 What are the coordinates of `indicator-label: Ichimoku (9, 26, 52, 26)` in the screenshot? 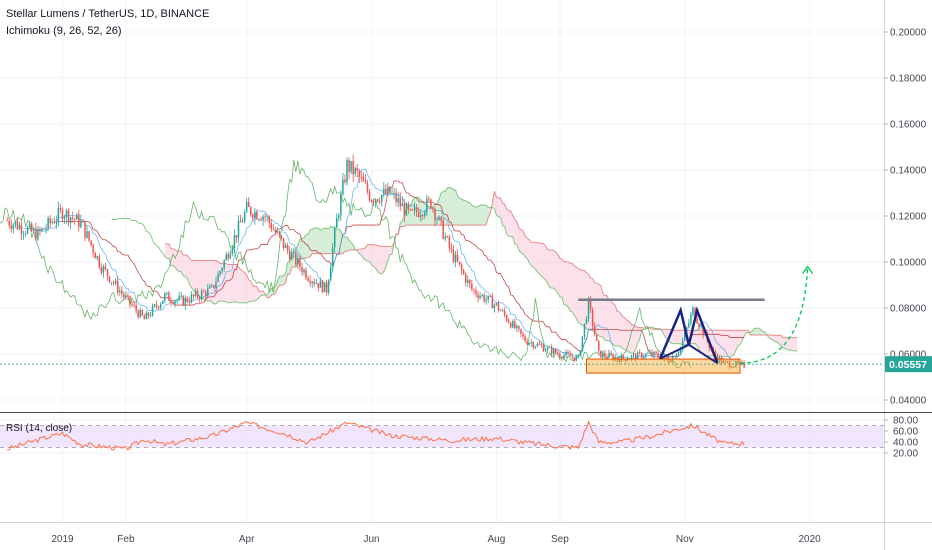 It's located at (64, 31).